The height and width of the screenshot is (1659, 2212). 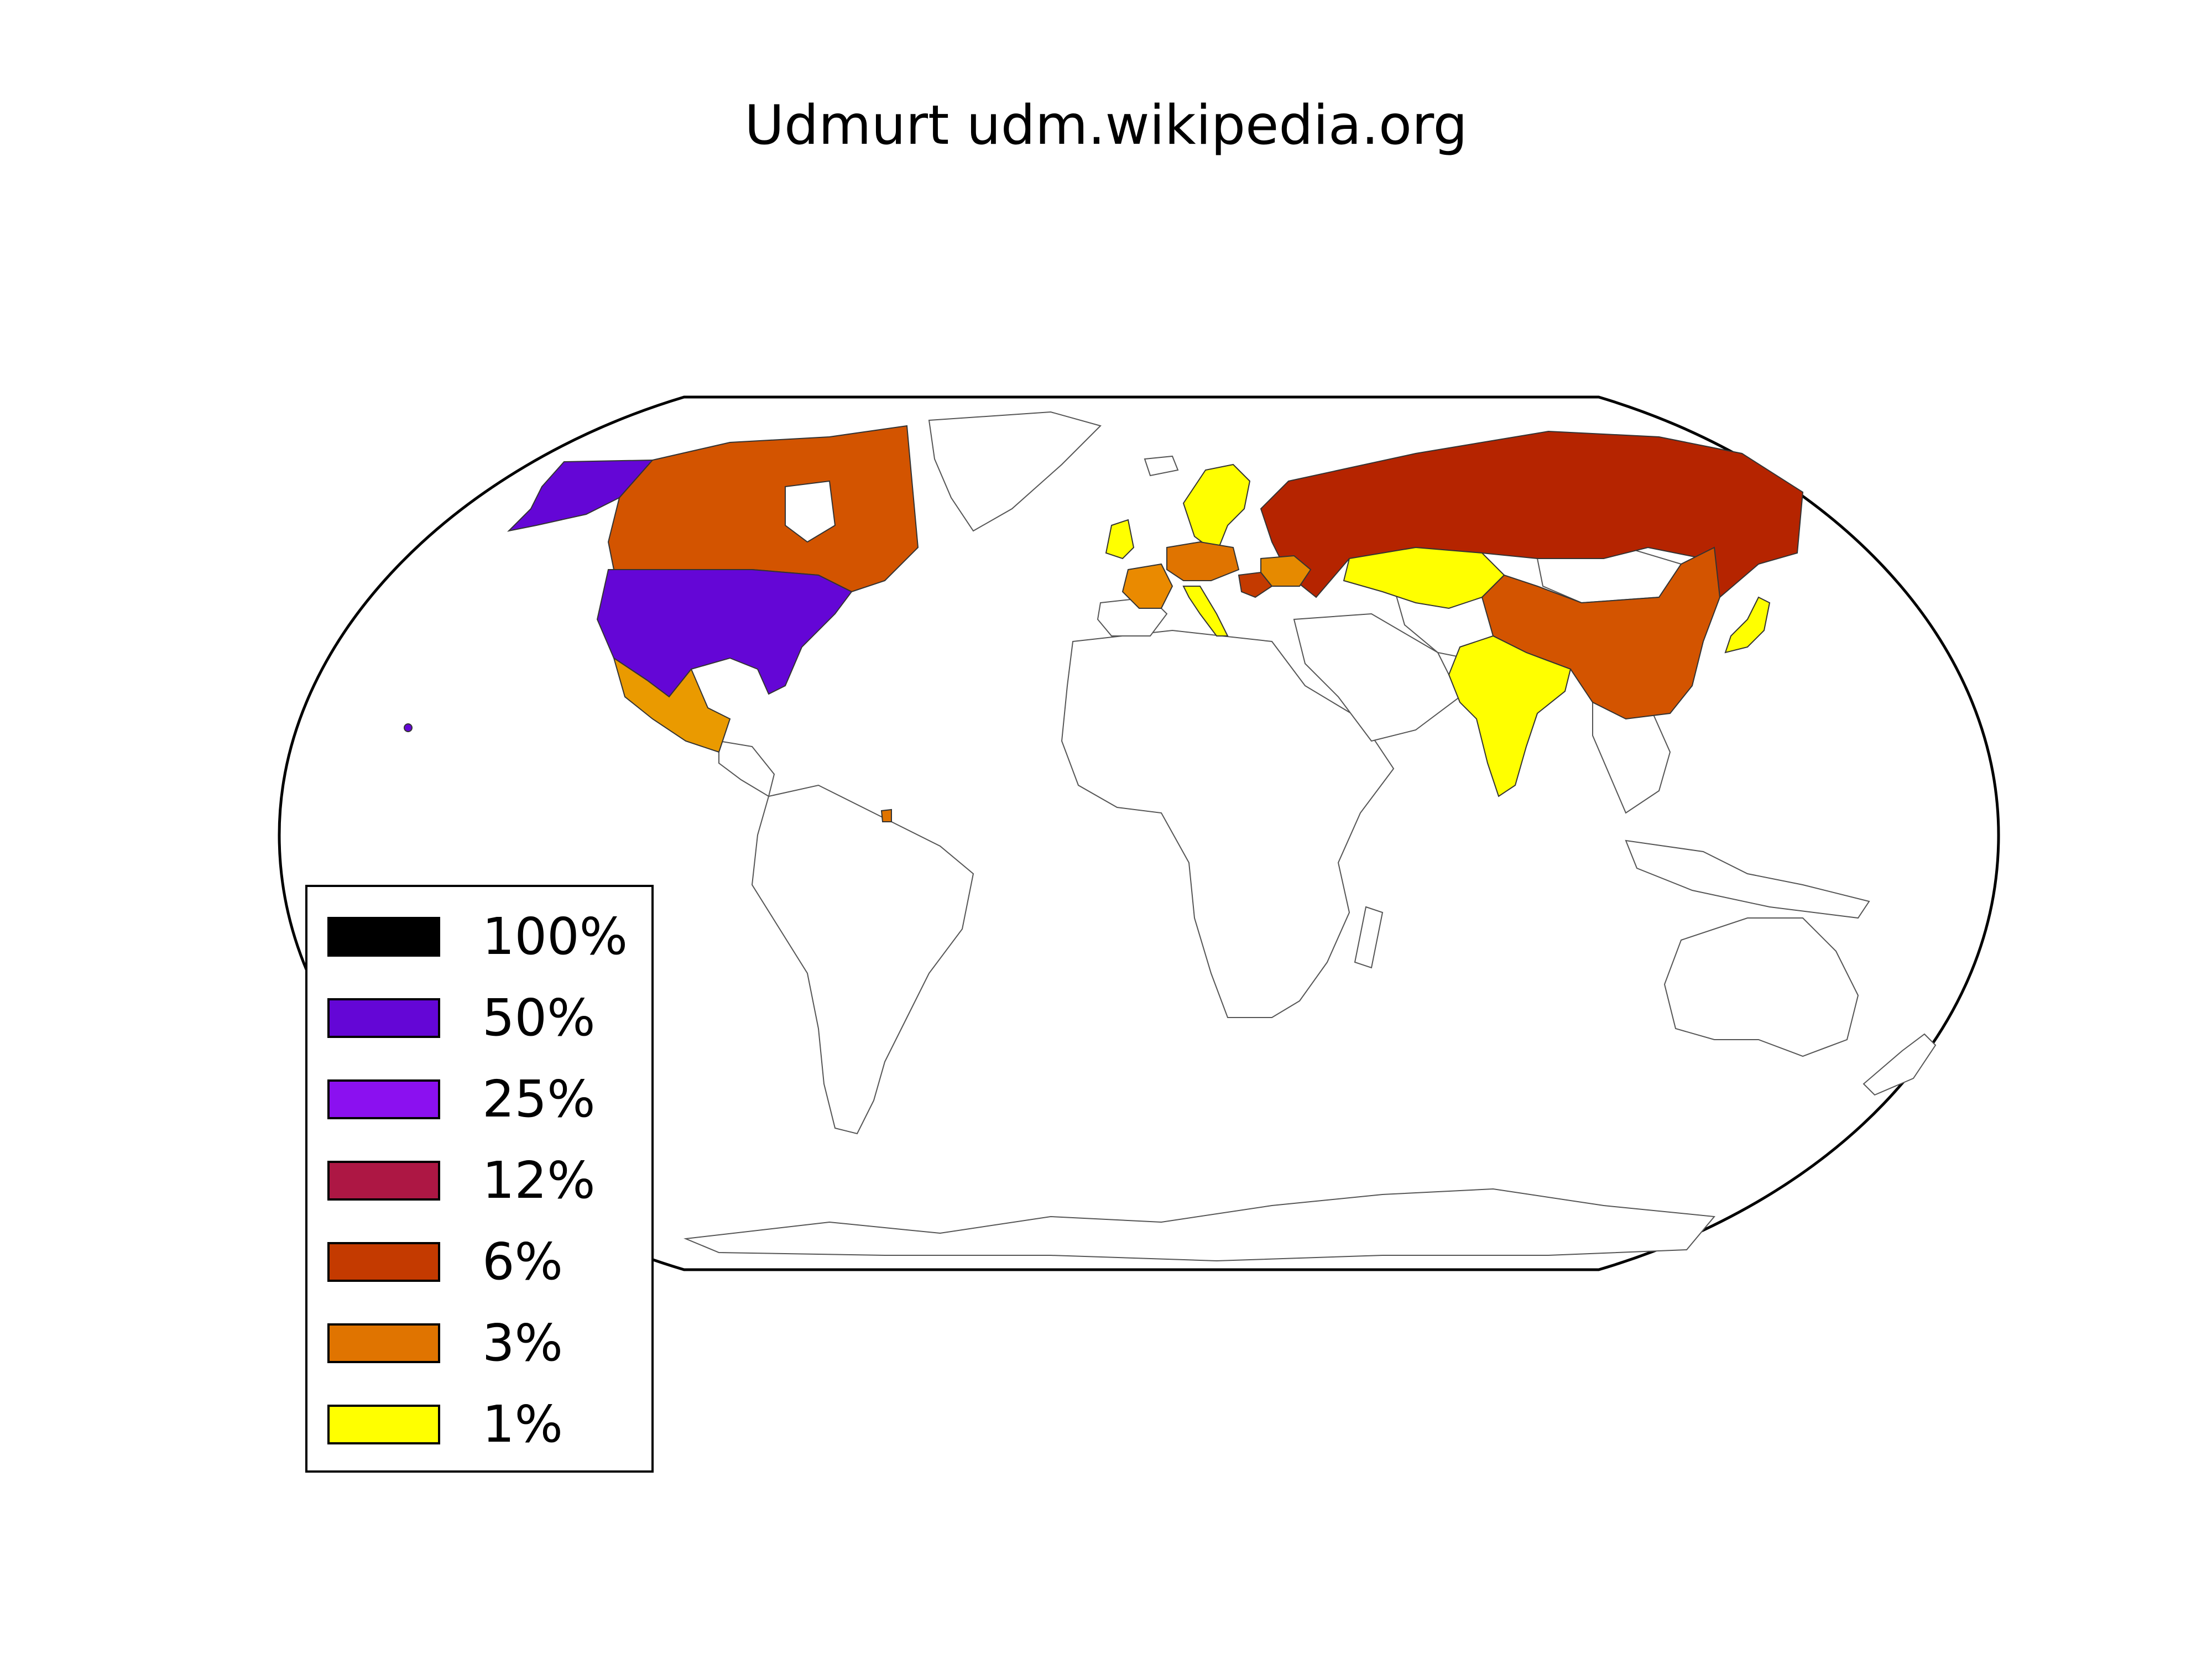 What do you see at coordinates (1286, 571) in the screenshot?
I see `region-ukraine` at bounding box center [1286, 571].